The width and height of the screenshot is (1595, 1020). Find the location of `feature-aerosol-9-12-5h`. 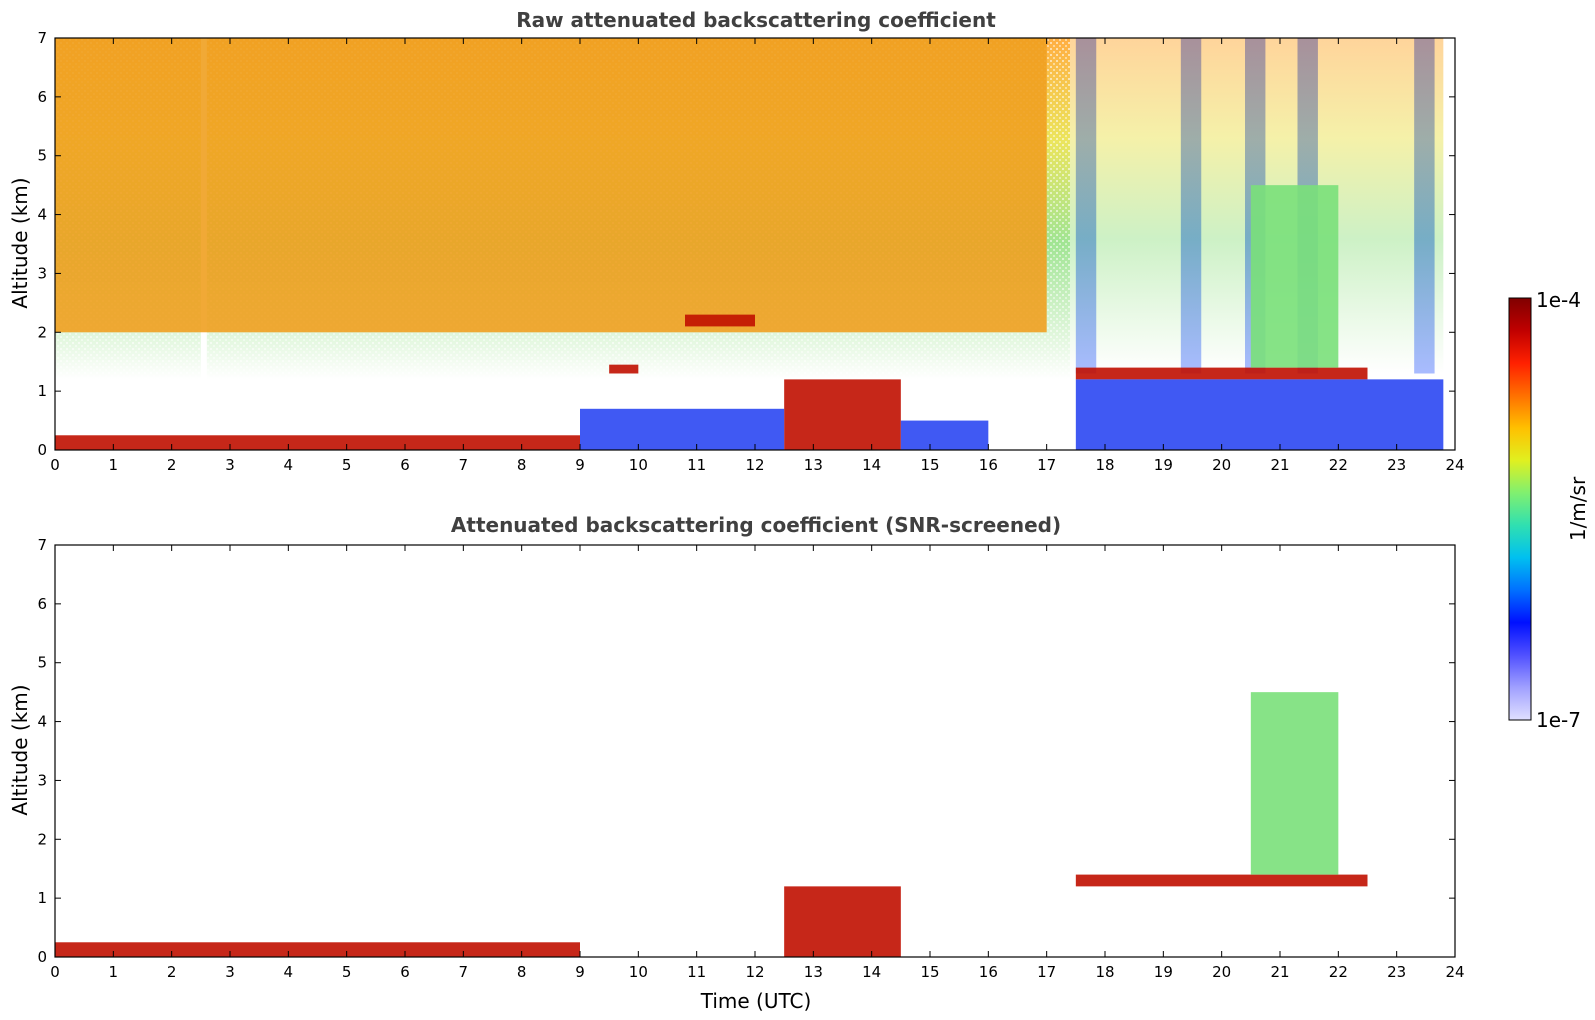

feature-aerosol-9-12-5h is located at coordinates (682, 429).